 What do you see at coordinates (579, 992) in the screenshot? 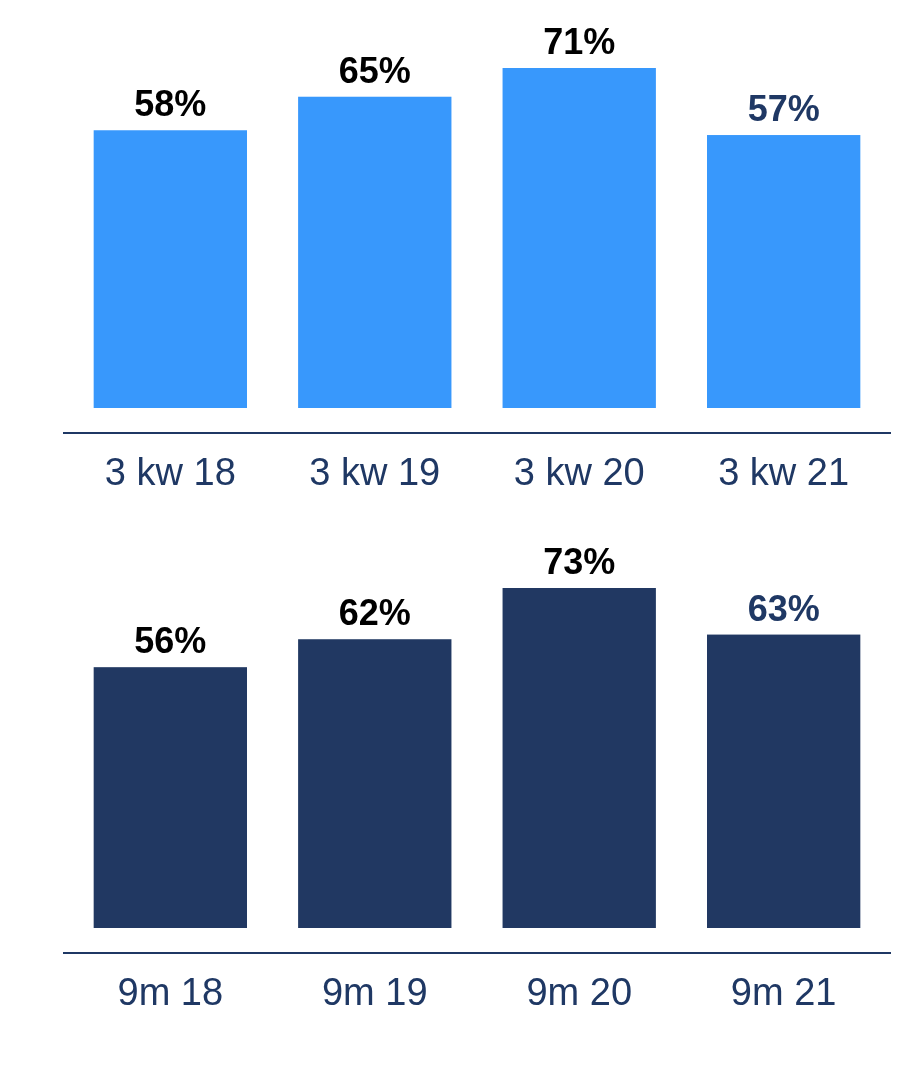
I see `x-tick-label: 9m 20` at bounding box center [579, 992].